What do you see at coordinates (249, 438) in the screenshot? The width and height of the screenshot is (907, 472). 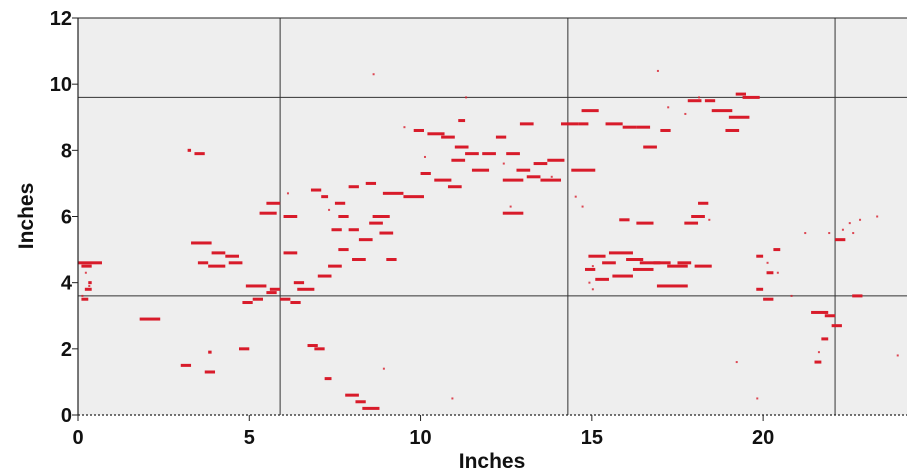 I see `x-tick-label: 5` at bounding box center [249, 438].